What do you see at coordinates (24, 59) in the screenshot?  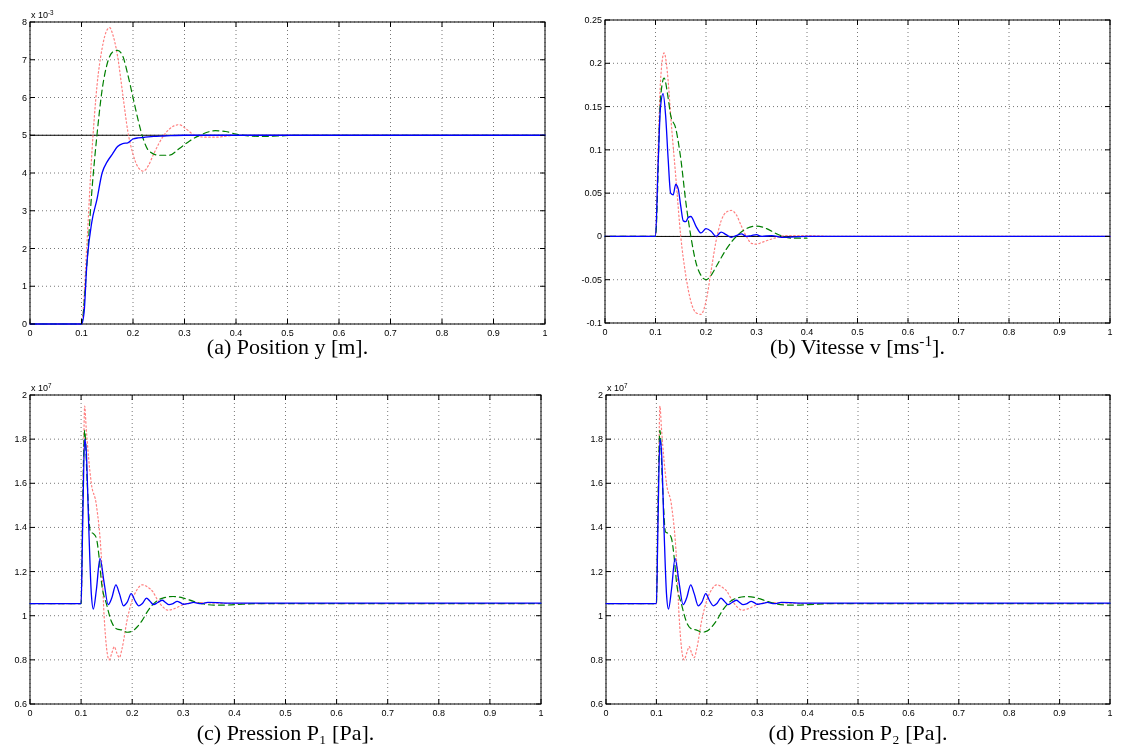 I see `y-tick-label: 7` at bounding box center [24, 59].